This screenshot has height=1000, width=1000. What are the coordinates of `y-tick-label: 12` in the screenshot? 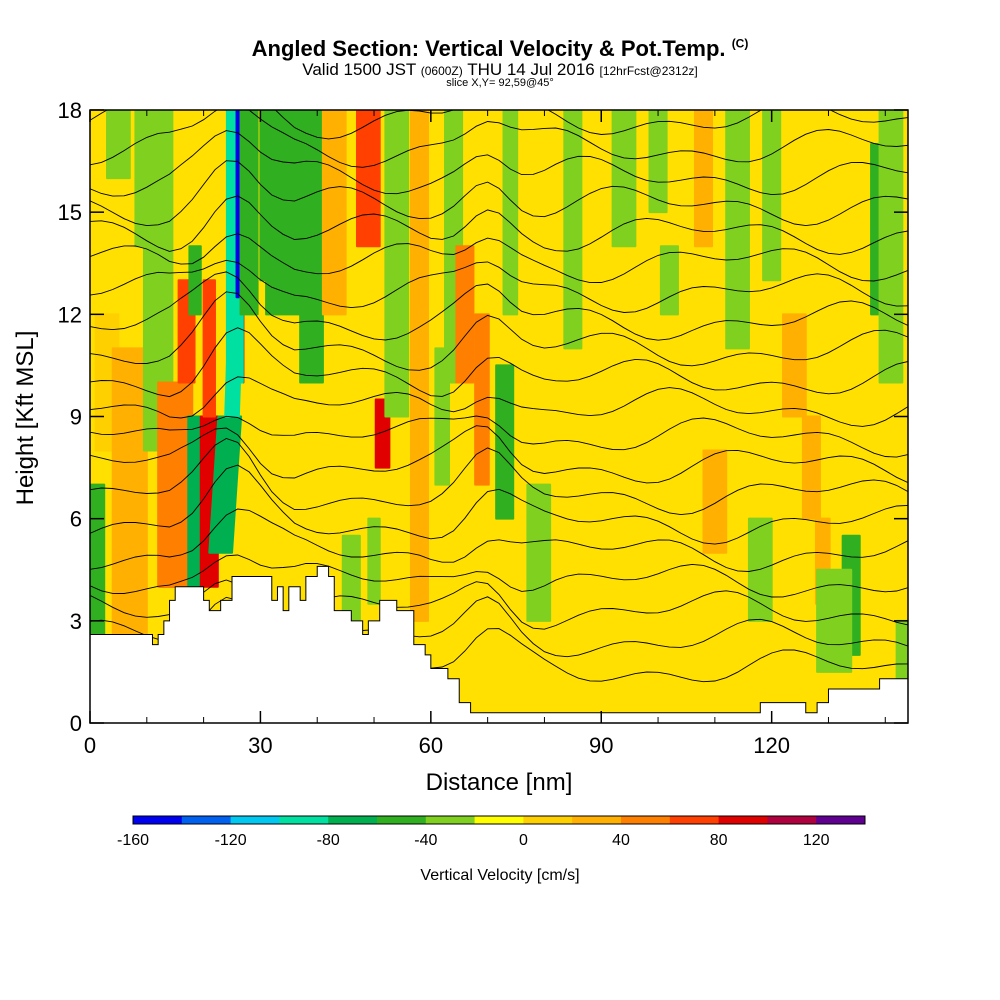 It's located at (70, 314).